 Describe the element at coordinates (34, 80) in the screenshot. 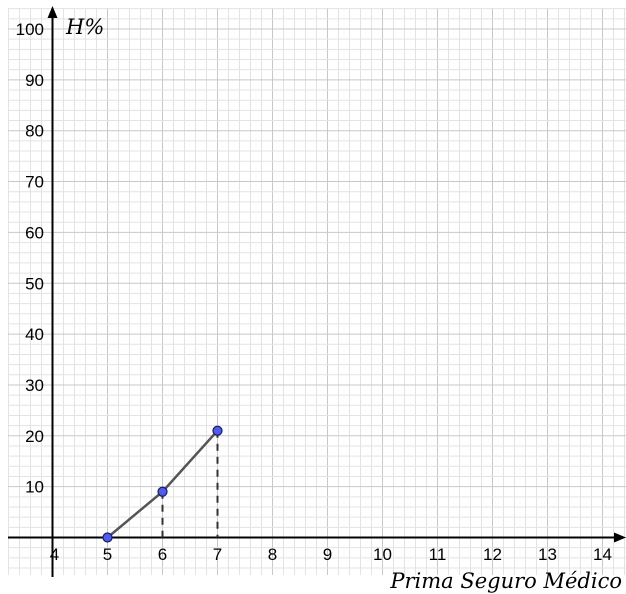

I see `y-tick-label: 90` at that location.